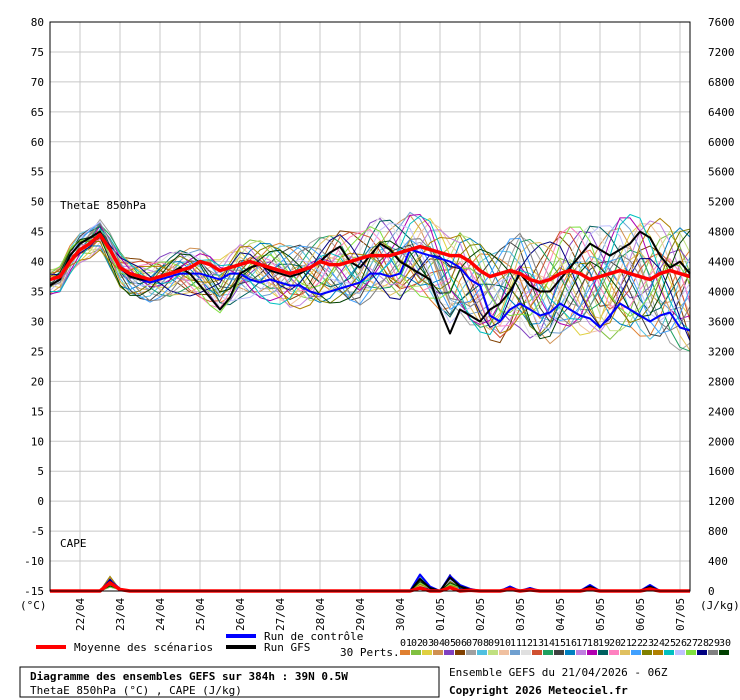  I want to click on thetae-panel-label: ThetaE 850hPa, so click(103, 205).